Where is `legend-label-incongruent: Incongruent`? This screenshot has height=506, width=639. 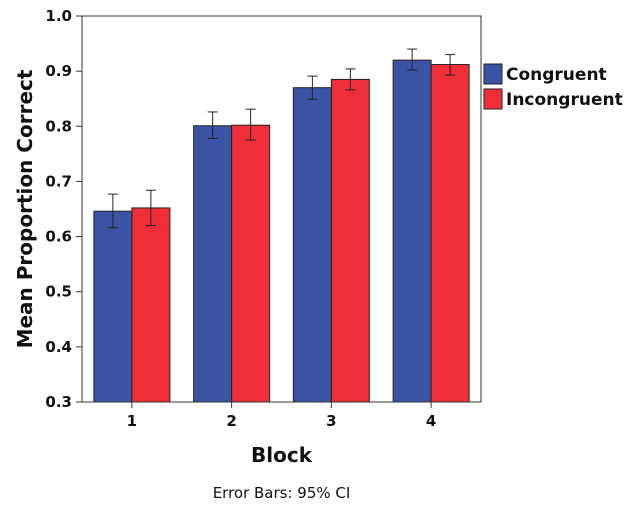 legend-label-incongruent: Incongruent is located at coordinates (564, 100).